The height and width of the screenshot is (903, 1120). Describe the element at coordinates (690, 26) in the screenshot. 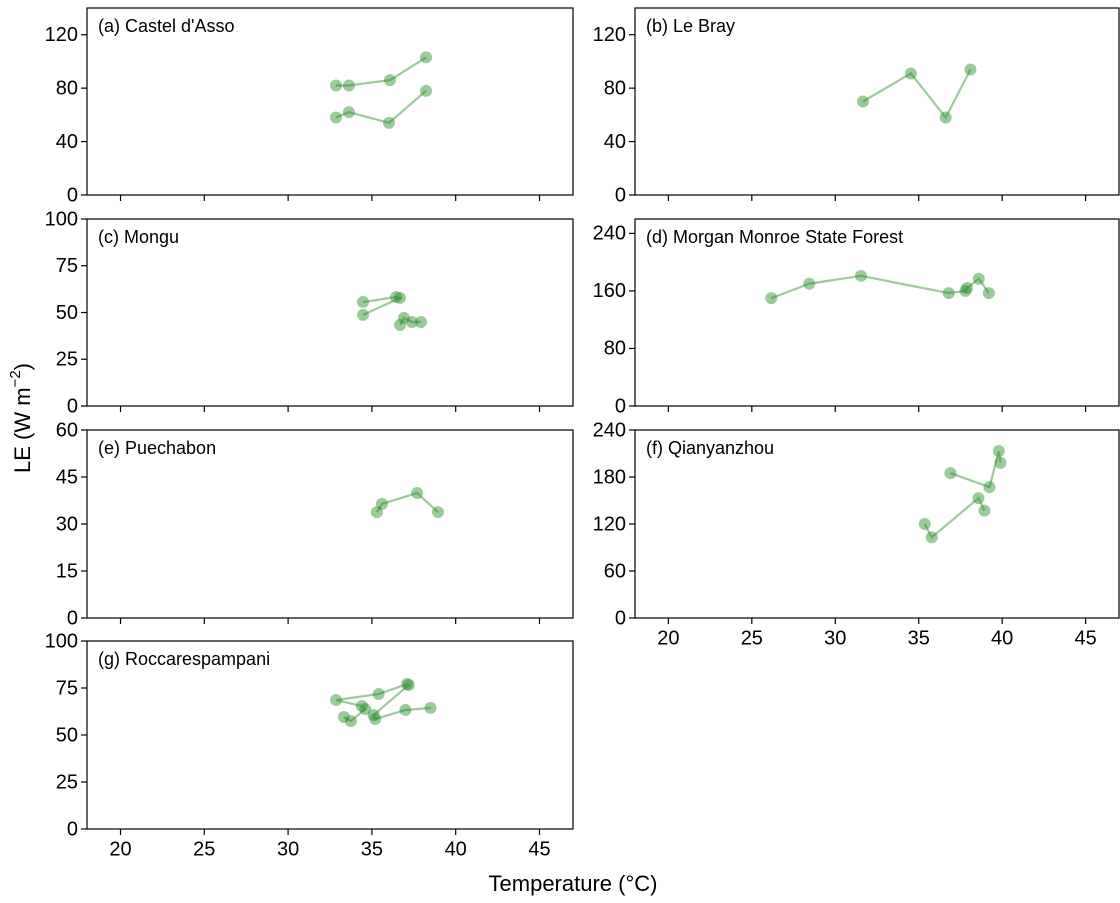

I see `panel-title: (b) Le Bray` at that location.